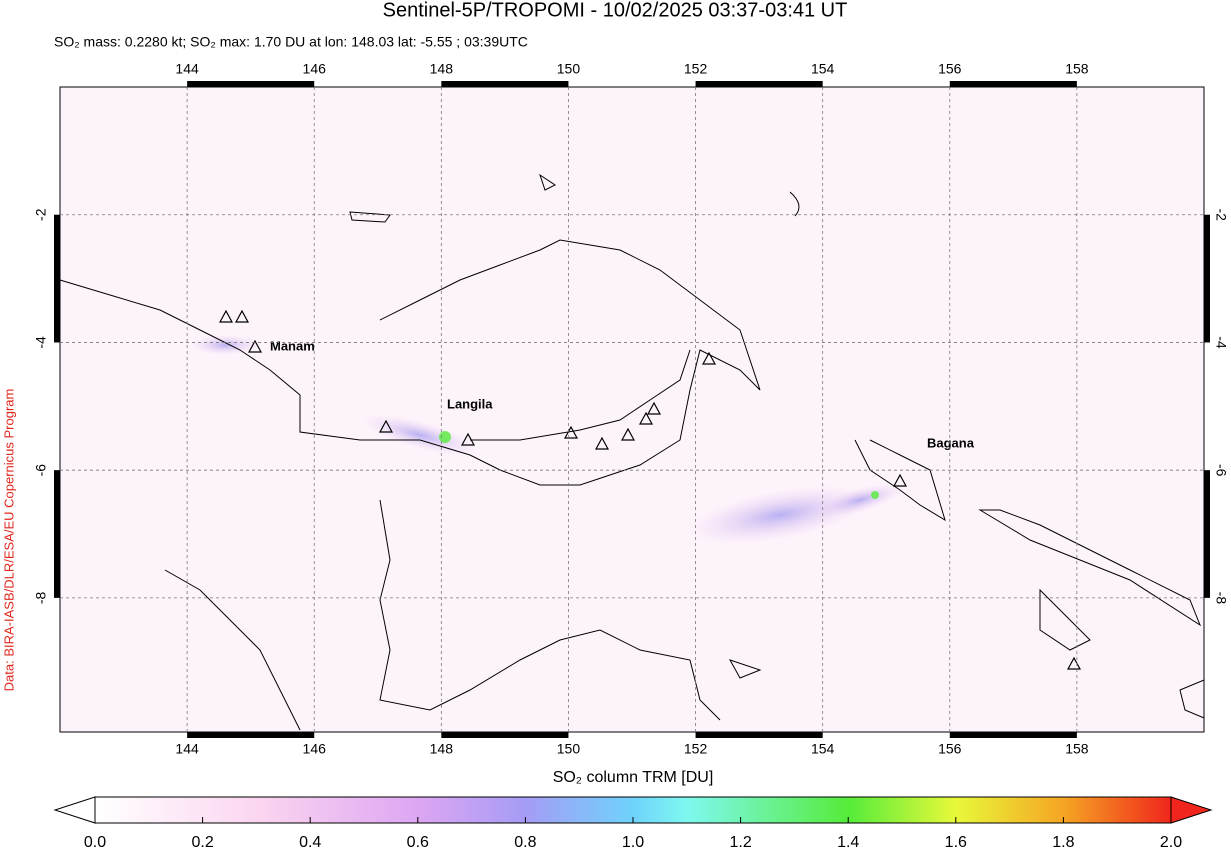 The width and height of the screenshot is (1231, 853). I want to click on colorbar-tick-label: 0.0, so click(95, 842).